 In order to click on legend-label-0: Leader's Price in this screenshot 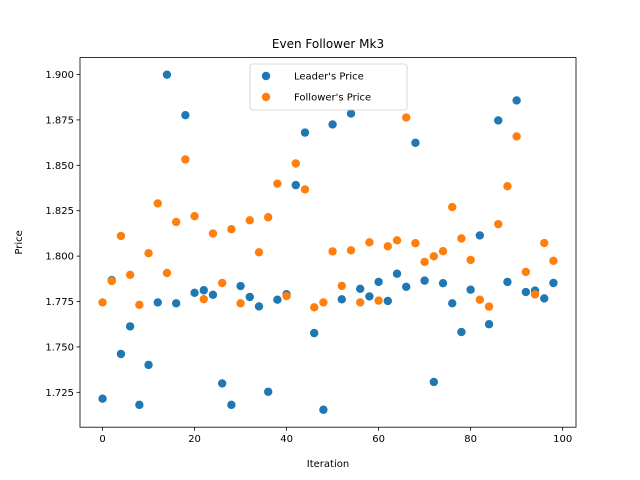, I will do `click(329, 77)`.